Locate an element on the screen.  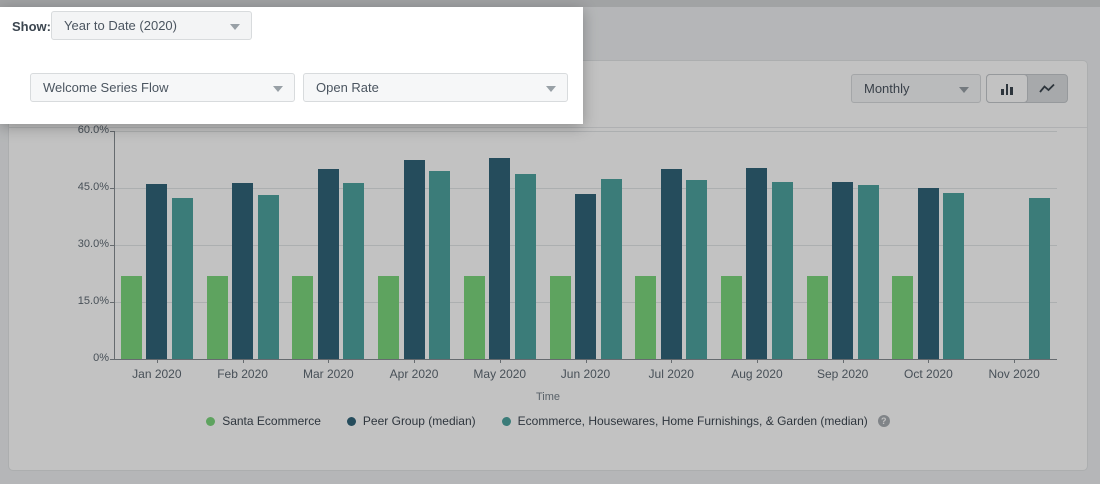
x-axis-tick-label: Feb 2020 is located at coordinates (242, 374).